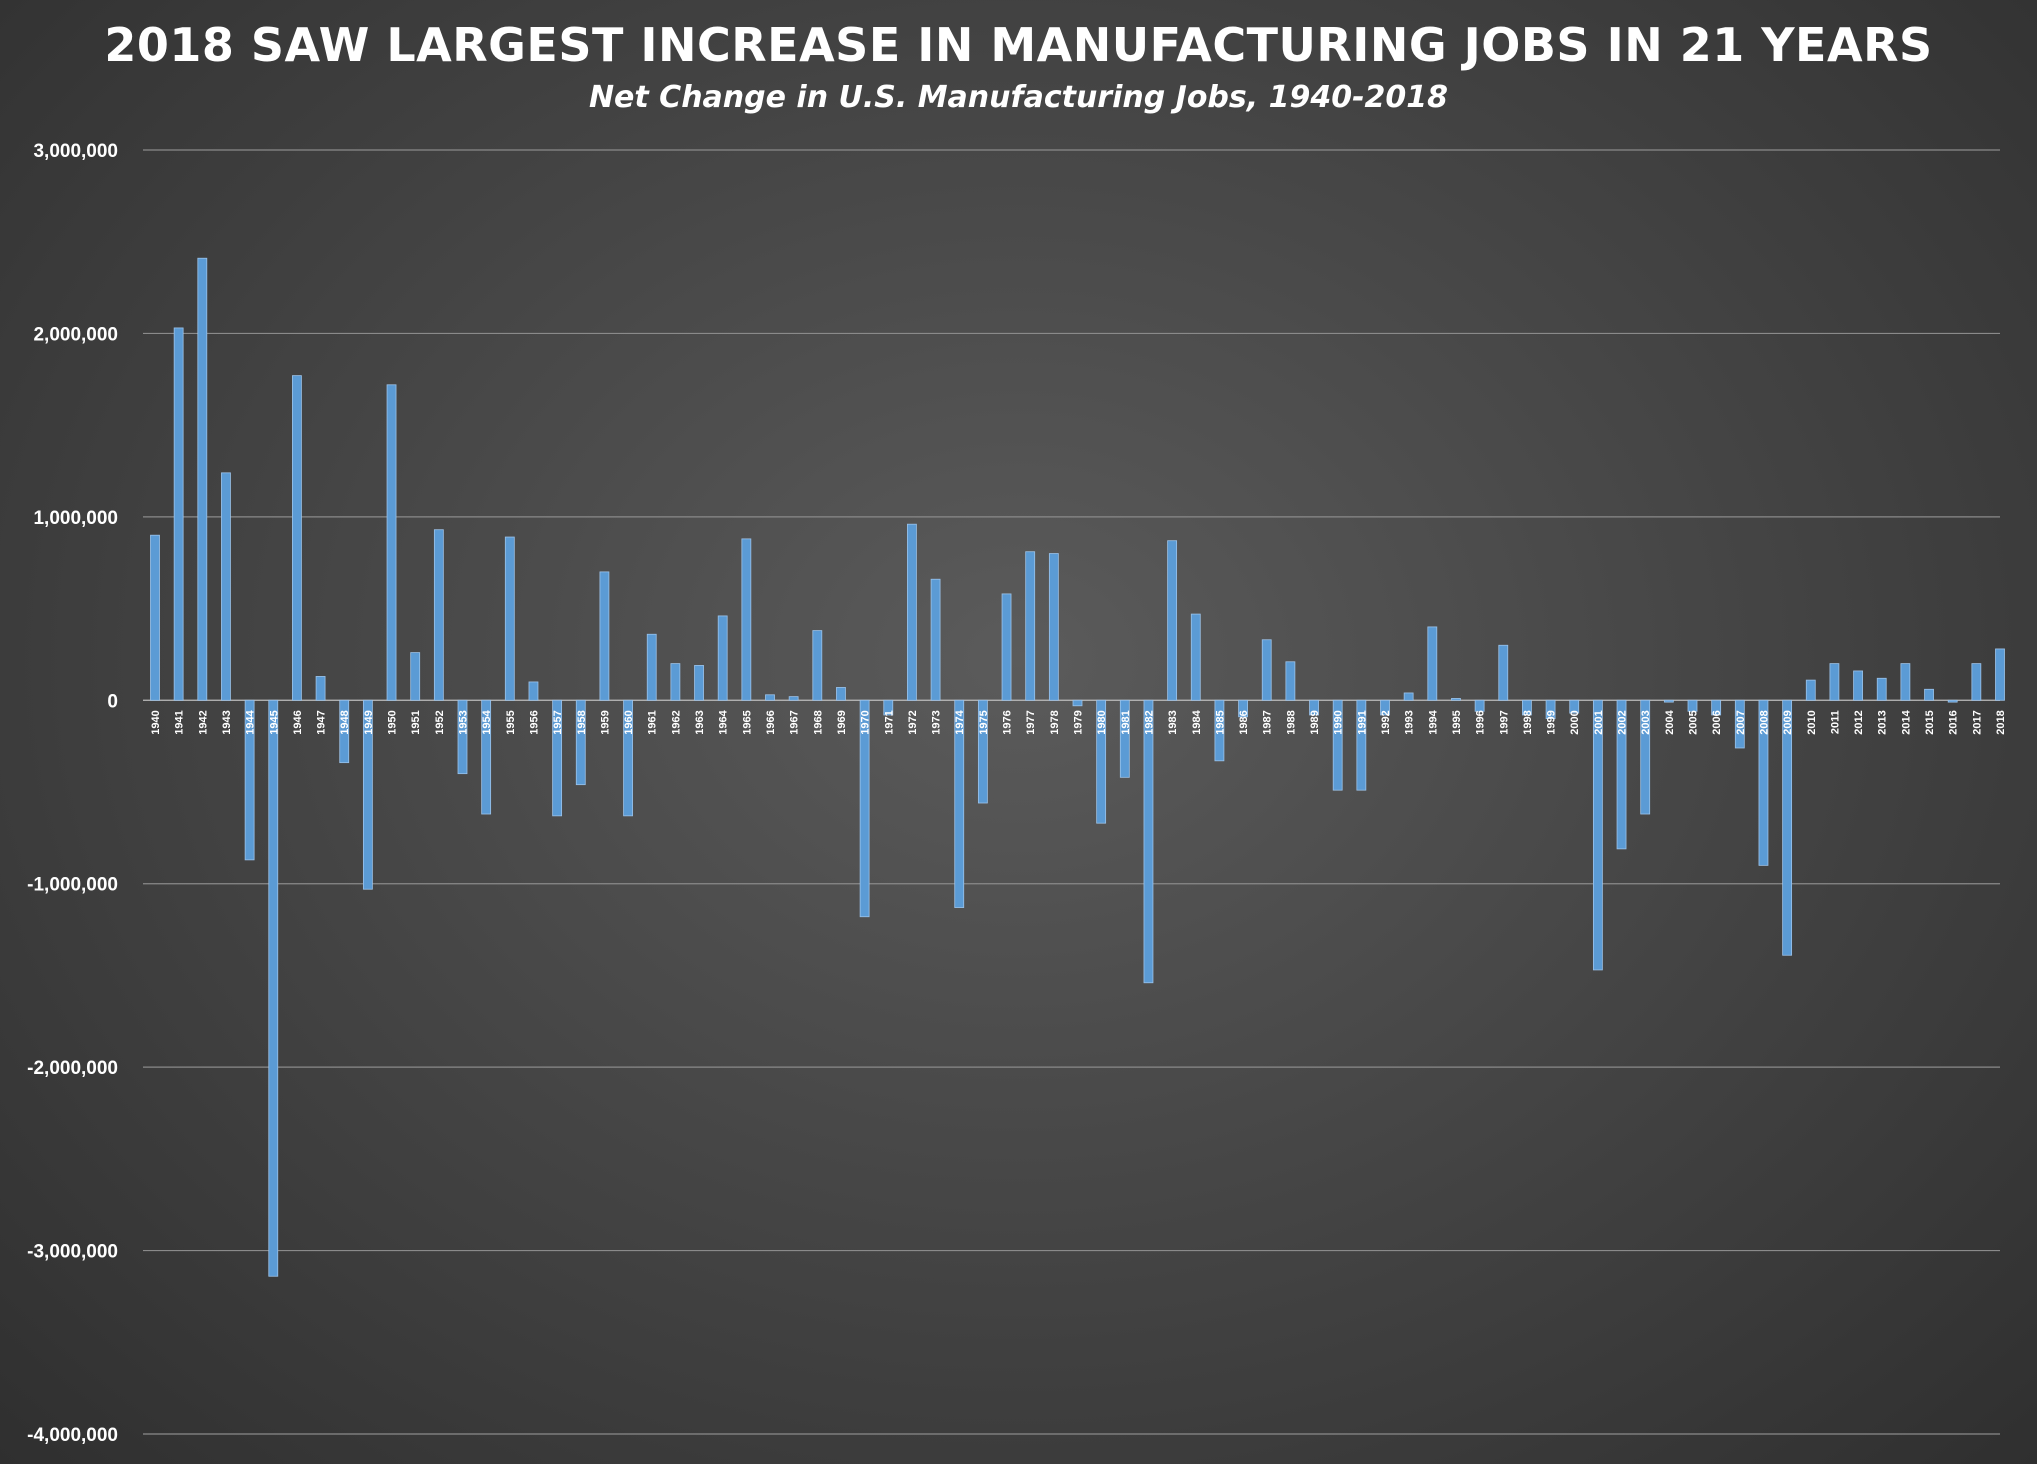  I want to click on x-tick-label: 1995, so click(1457, 722).